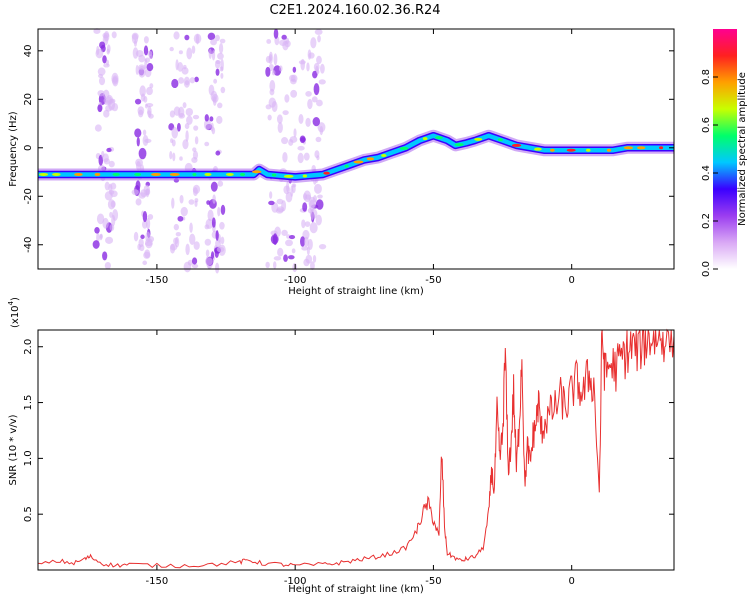 The width and height of the screenshot is (750, 600). I want to click on snr-multiplier: (x104), so click(14, 312).